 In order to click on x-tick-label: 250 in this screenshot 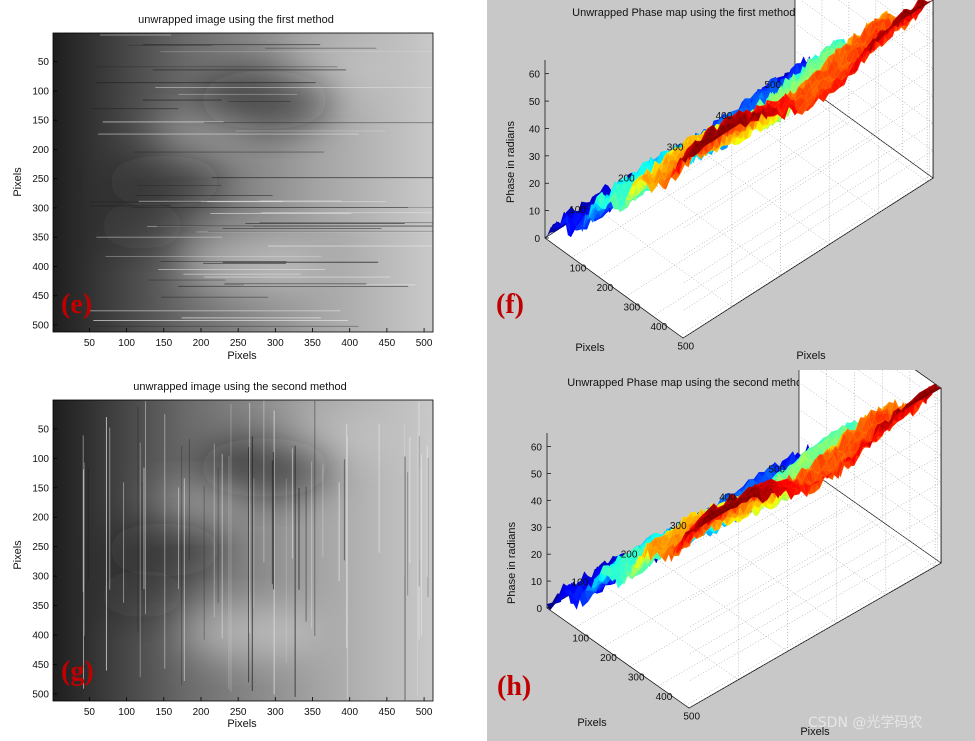, I will do `click(238, 343)`.